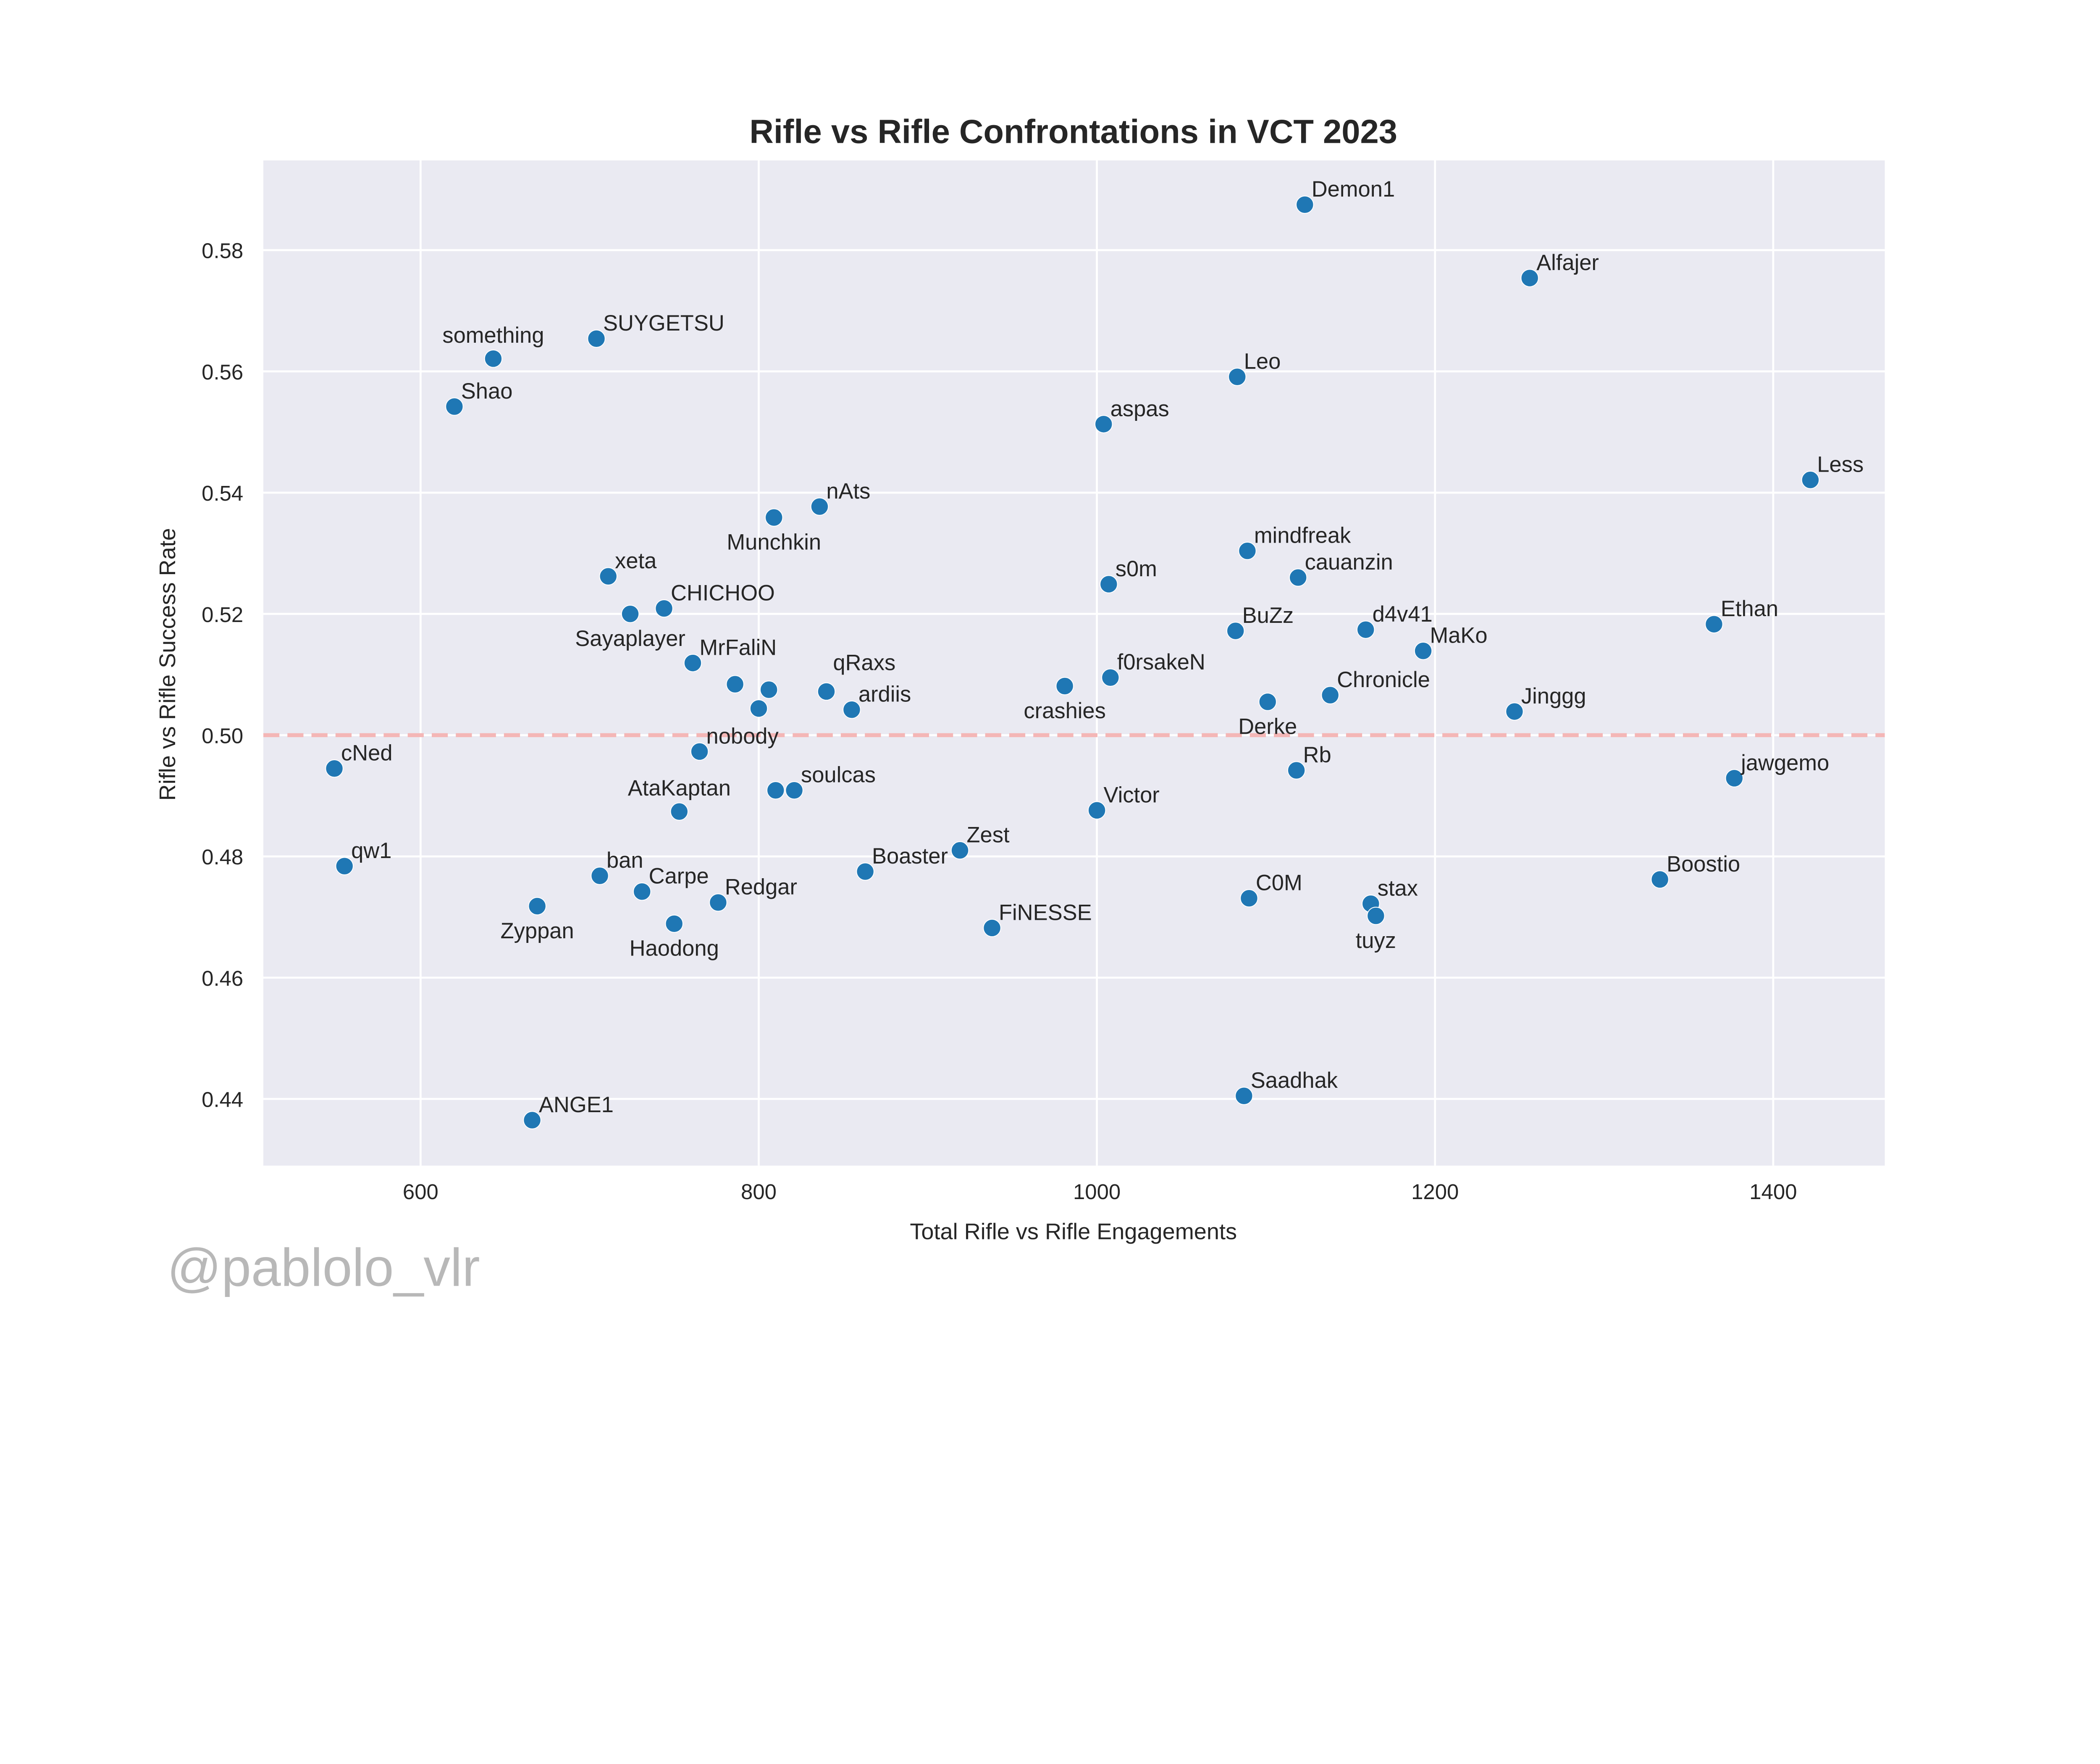  What do you see at coordinates (537, 931) in the screenshot?
I see `point-label: Zyppan` at bounding box center [537, 931].